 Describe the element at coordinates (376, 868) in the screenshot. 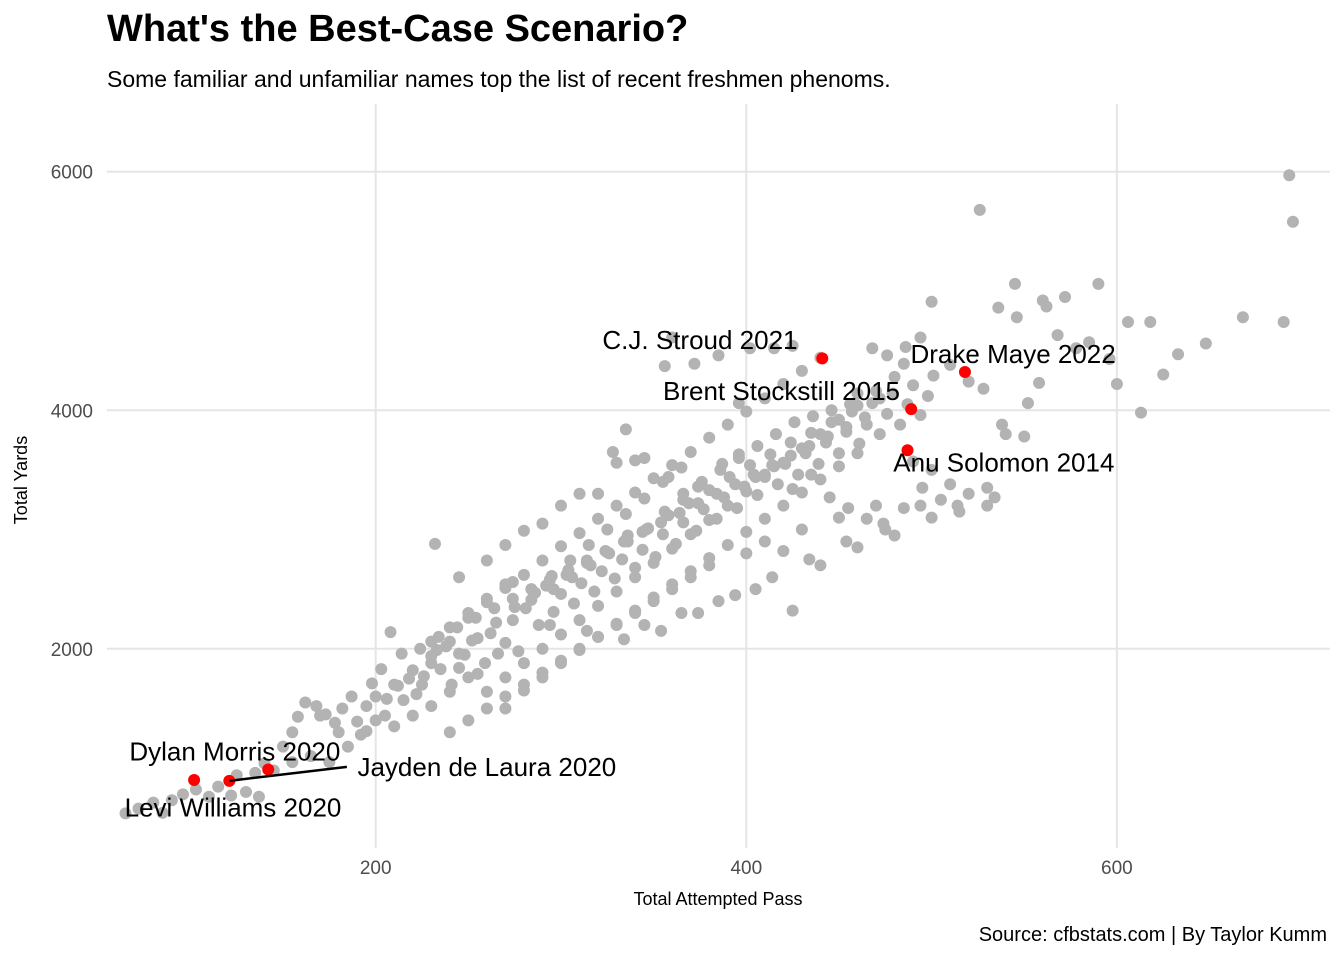

I see `x-tick-label: 200` at that location.